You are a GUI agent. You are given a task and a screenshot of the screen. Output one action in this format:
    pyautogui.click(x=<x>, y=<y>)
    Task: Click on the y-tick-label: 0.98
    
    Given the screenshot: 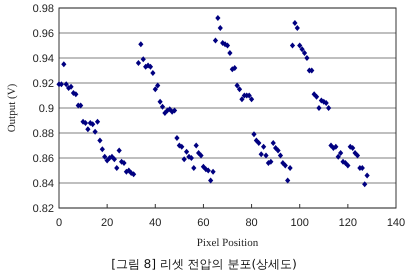 What is the action you would take?
    pyautogui.click(x=43, y=9)
    